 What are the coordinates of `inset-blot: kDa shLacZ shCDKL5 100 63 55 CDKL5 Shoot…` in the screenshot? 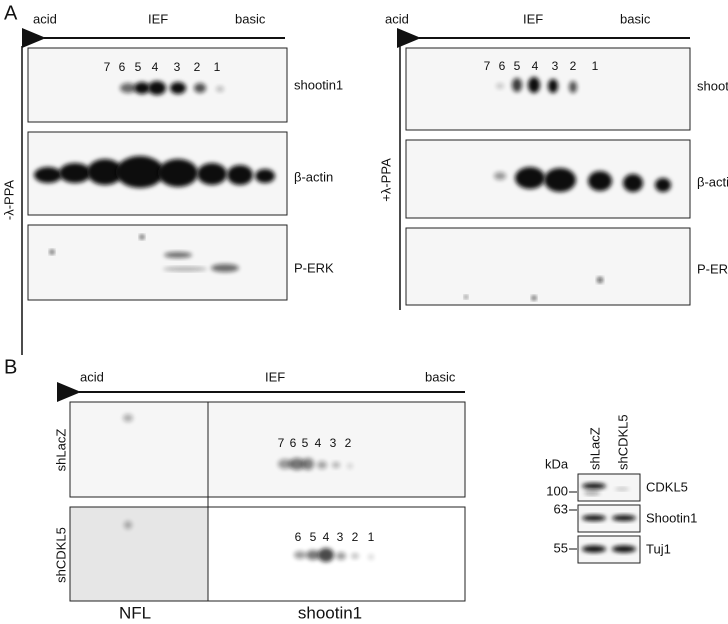 It's located at (621, 489).